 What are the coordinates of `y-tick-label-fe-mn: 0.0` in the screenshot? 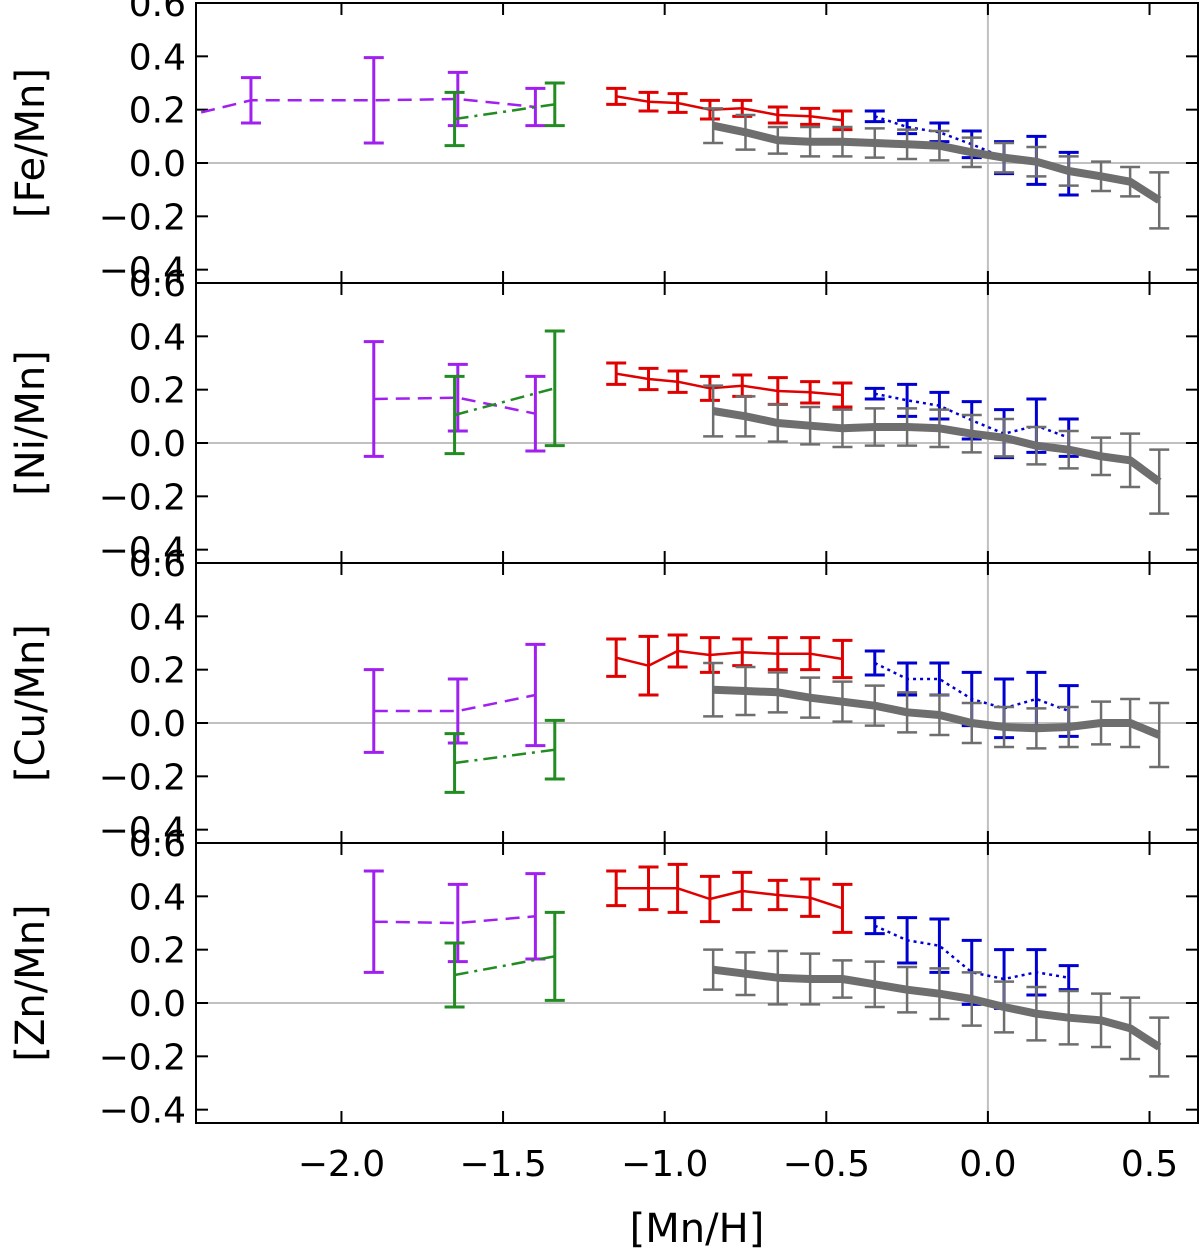 It's located at (157, 164).